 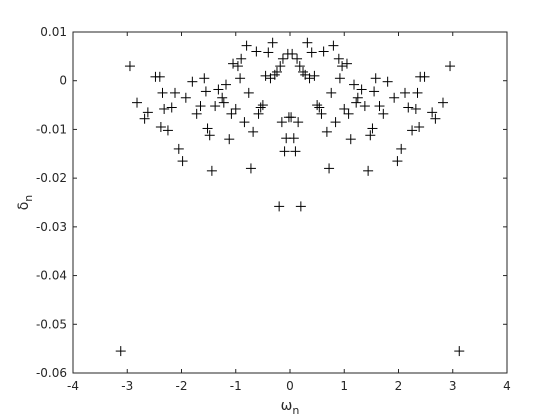 I want to click on x-tick-label: 0, so click(x=290, y=386).